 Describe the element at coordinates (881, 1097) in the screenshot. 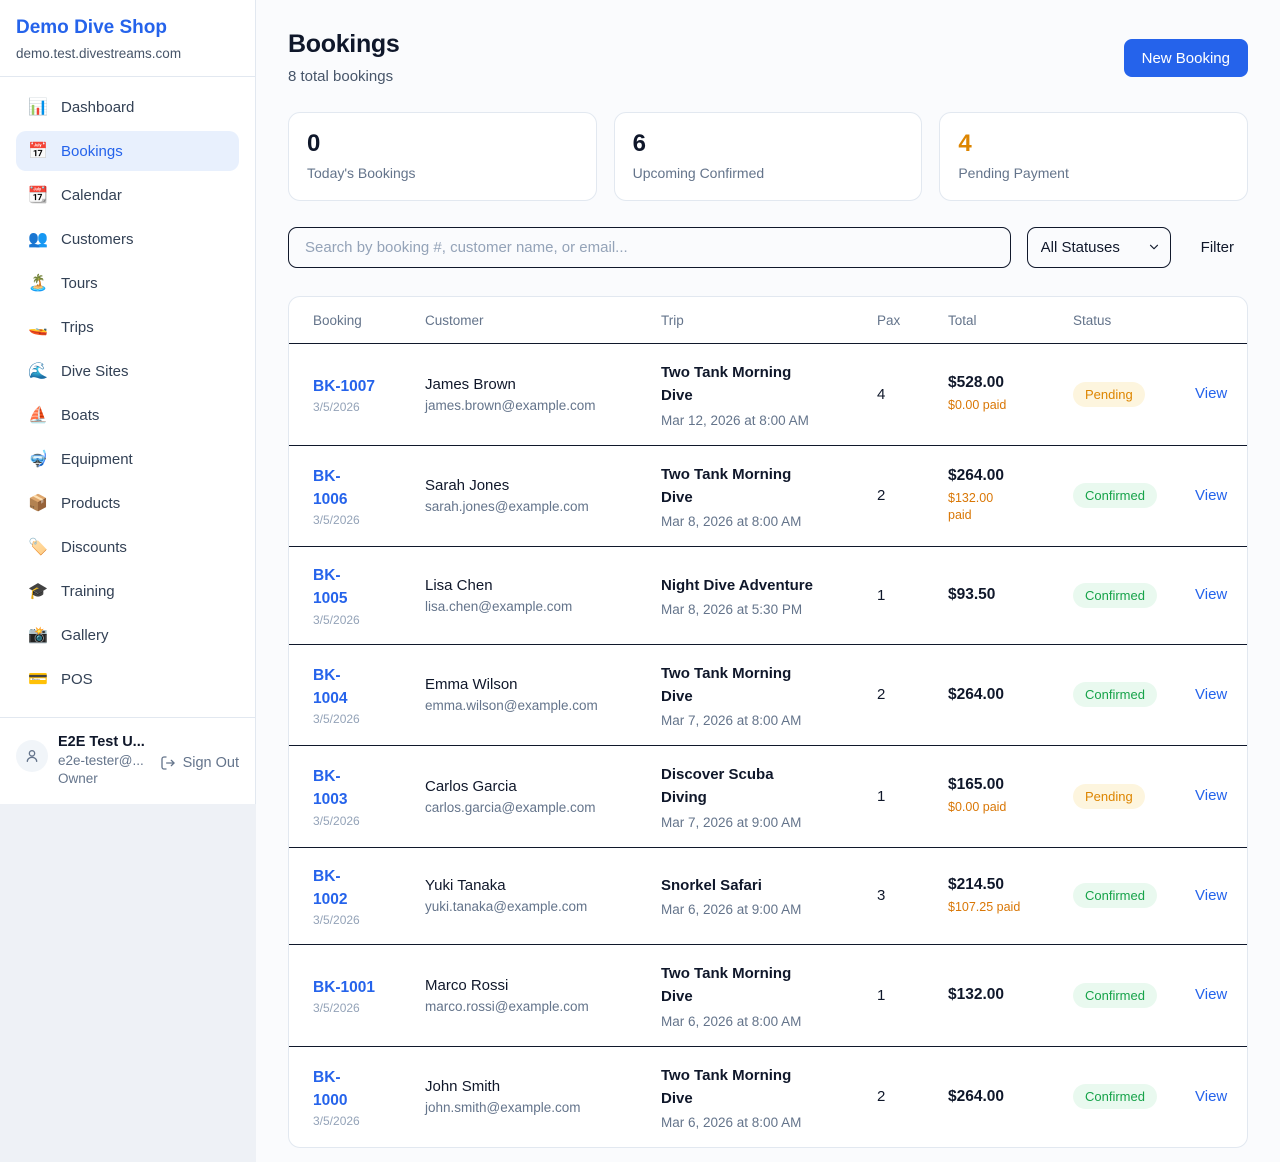

I see `pax-cell: 2` at that location.